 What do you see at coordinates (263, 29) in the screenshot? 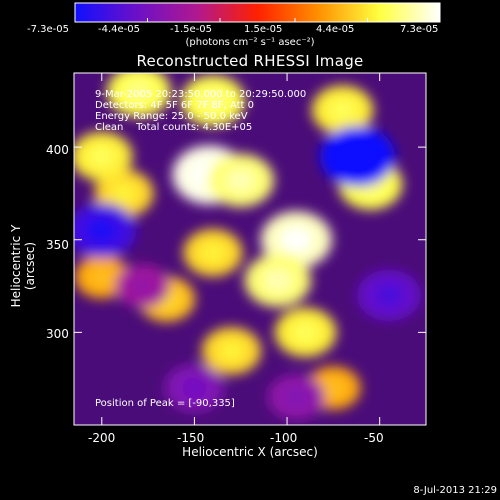
I see `colorbar-tick-label: 1.5e-05` at bounding box center [263, 29].